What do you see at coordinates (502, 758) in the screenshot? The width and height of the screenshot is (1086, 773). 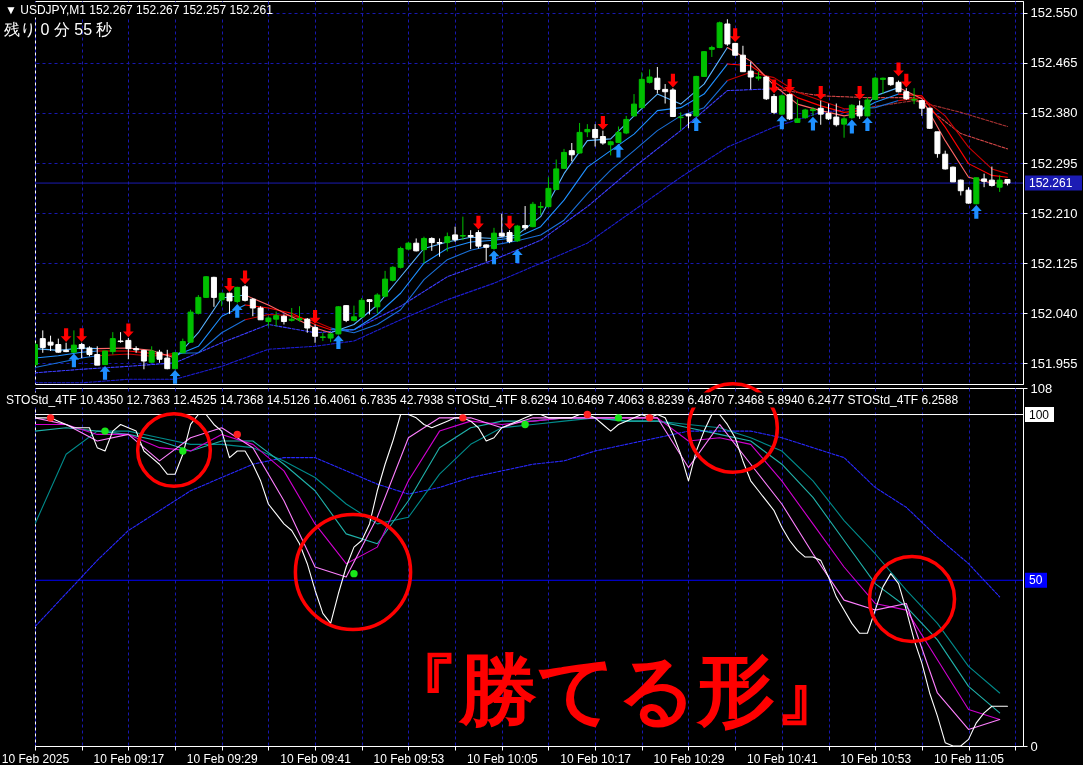 I see `x-tick-label: 10 Feb 10:05` at bounding box center [502, 758].